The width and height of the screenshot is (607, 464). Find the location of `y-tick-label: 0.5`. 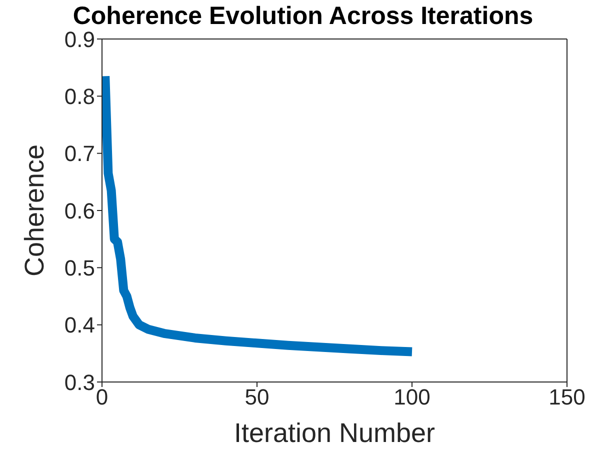

y-tick-label: 0.5 is located at coordinates (79, 267).